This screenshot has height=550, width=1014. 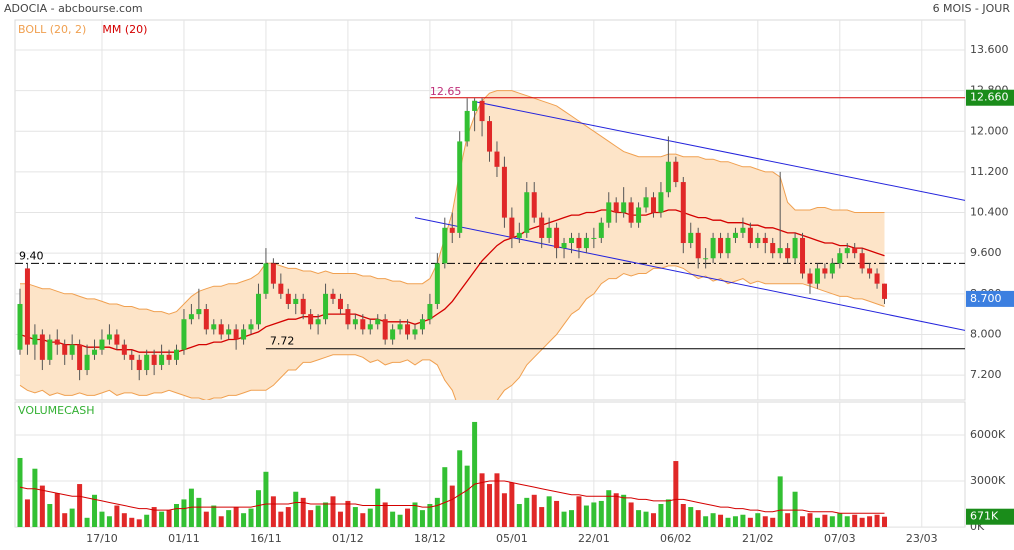 What do you see at coordinates (124, 29) in the screenshot?
I see `legend-entry: MM (20)` at bounding box center [124, 29].